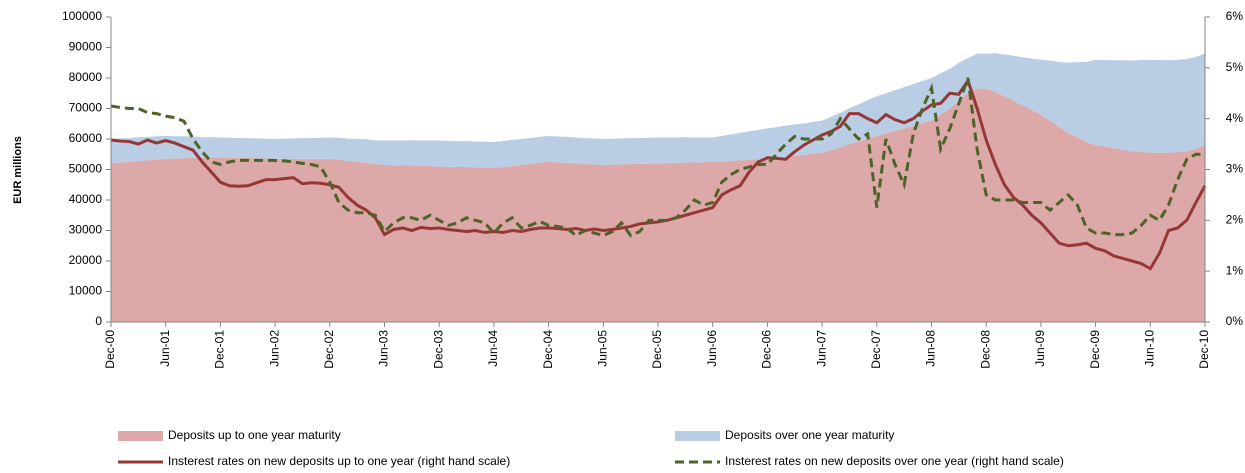  I want to click on y2-tick-label: 0%, so click(1235, 321).